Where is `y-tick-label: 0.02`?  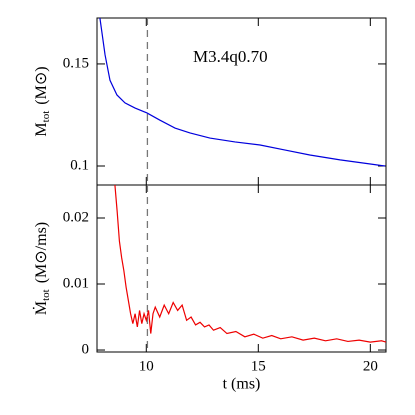
y-tick-label: 0.02 is located at coordinates (76, 217).